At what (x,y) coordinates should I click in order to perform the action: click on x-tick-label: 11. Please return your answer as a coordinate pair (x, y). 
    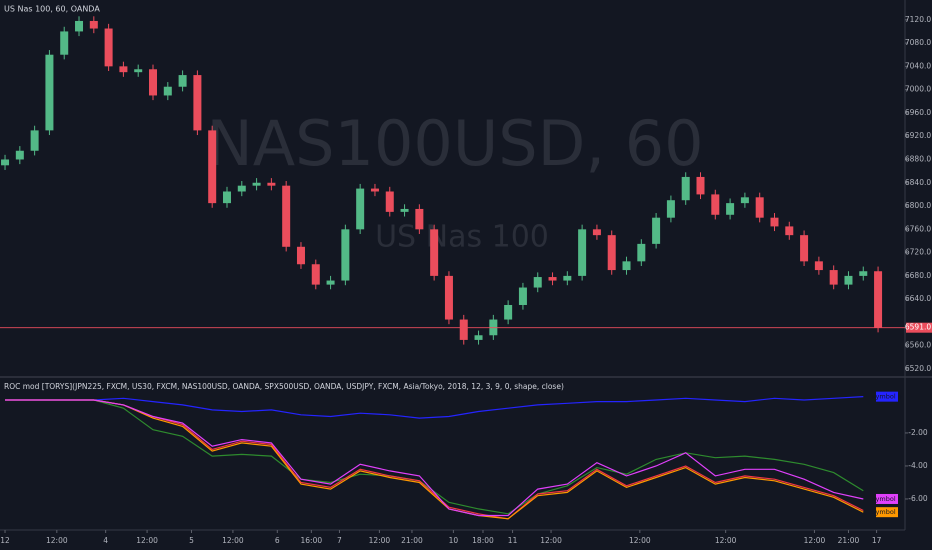
    Looking at the image, I should click on (513, 540).